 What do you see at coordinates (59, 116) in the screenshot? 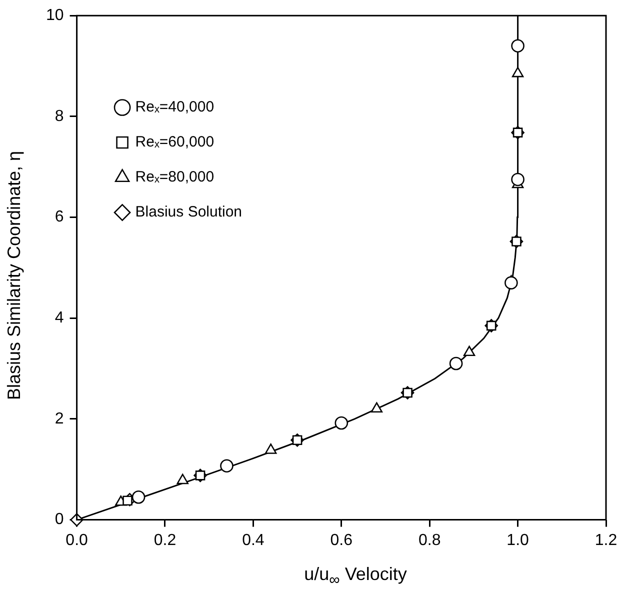
I see `y-tick-label: 8` at bounding box center [59, 116].